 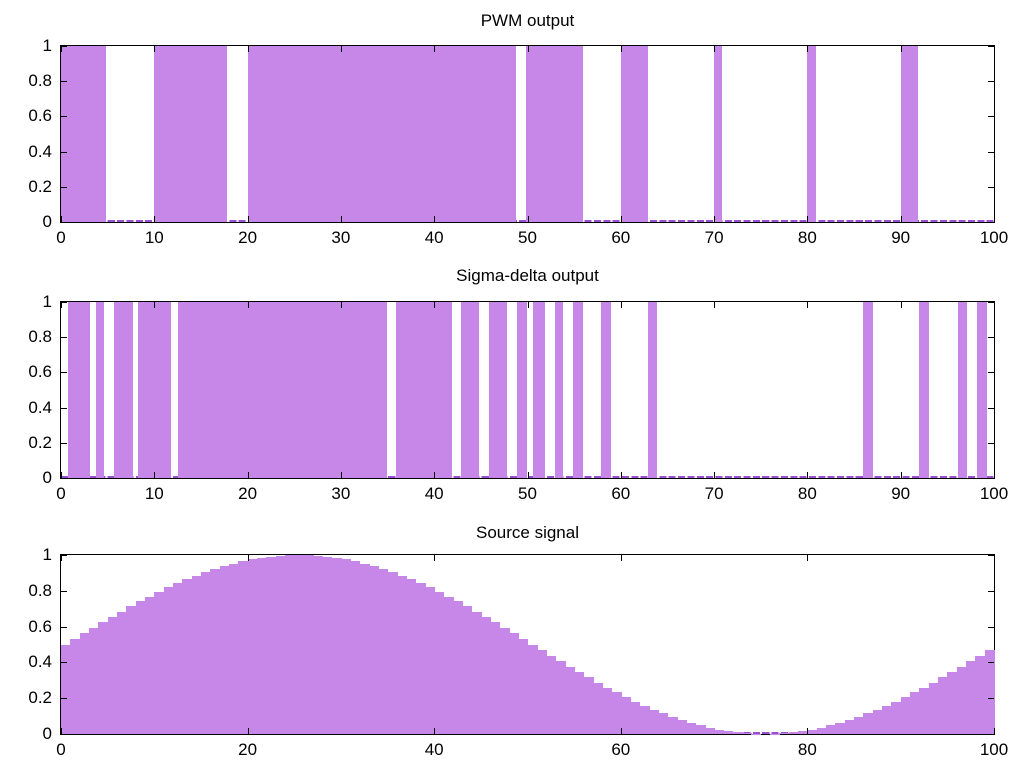 I want to click on x-tick-label: 30, so click(x=341, y=237).